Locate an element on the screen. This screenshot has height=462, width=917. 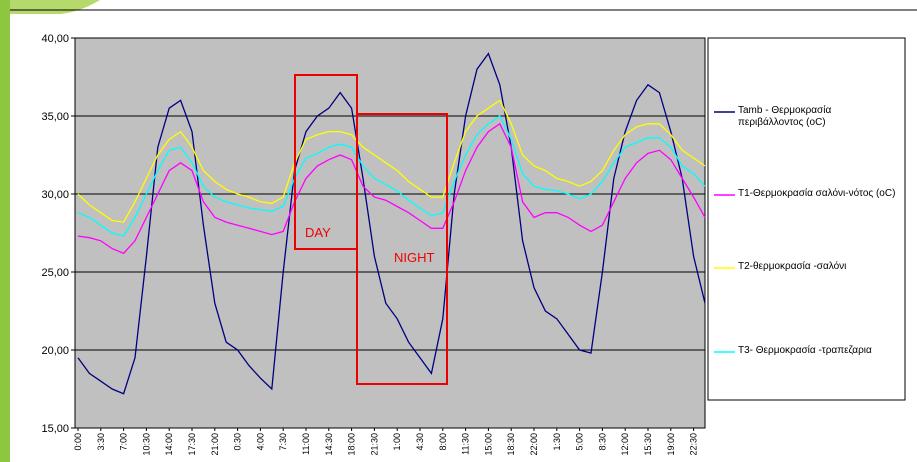
x-tick-label: 14:30 is located at coordinates (329, 444).